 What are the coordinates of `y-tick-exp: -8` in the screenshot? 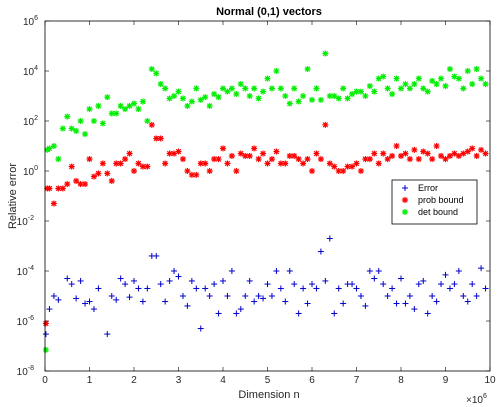 It's located at (31, 368).